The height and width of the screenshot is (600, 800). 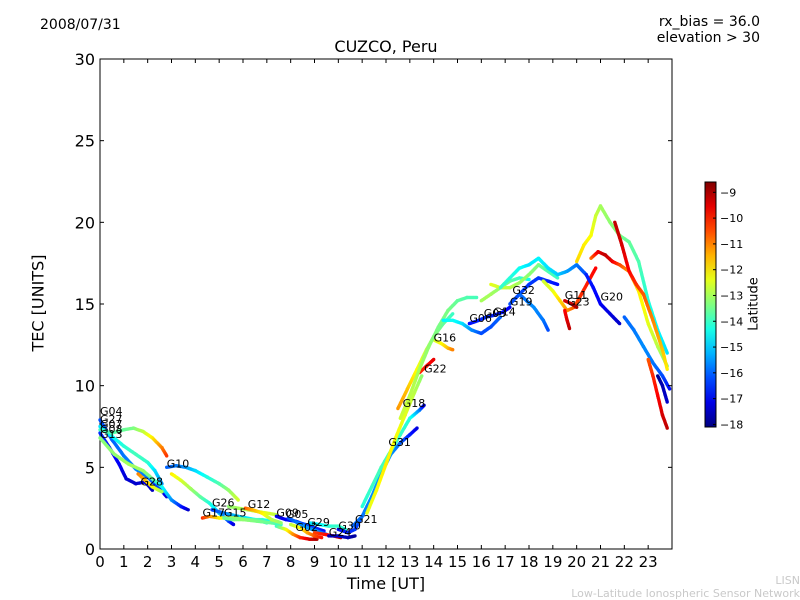 What do you see at coordinates (306, 527) in the screenshot?
I see `satellite-label-G02: G02` at bounding box center [306, 527].